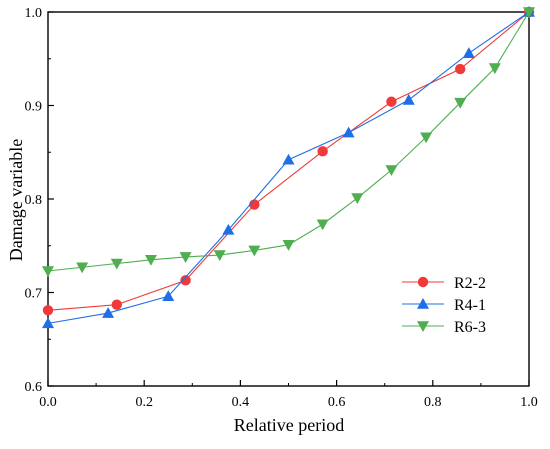 Image resolution: width=550 pixels, height=449 pixels. I want to click on x-axis-label: Relative period, so click(289, 425).